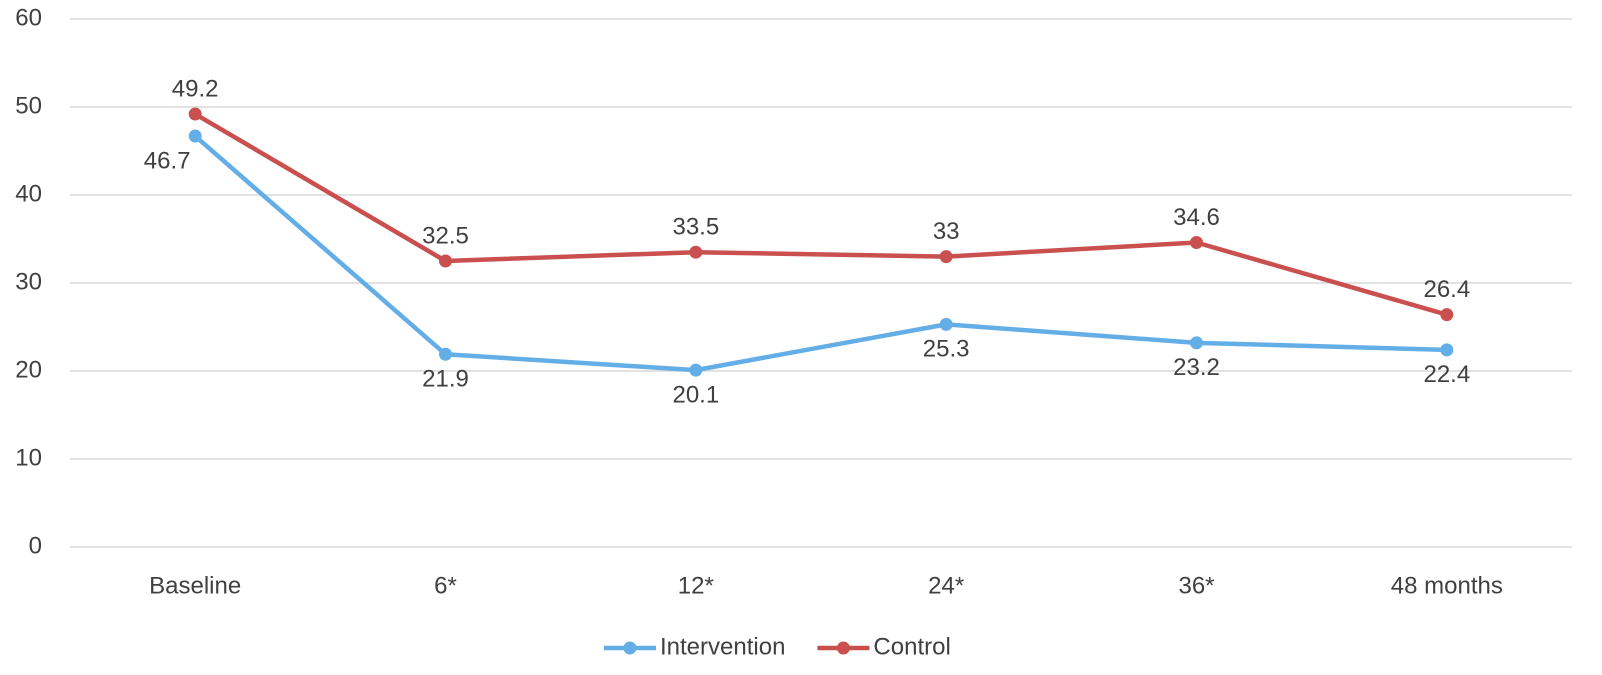 This screenshot has height=675, width=1602. I want to click on x-tick-label: 6*, so click(445, 585).